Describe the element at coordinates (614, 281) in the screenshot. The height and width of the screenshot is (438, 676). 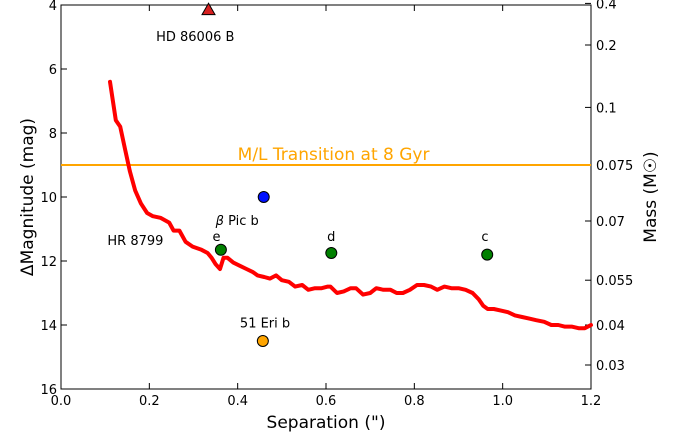
I see `right-tick-label: 0.055` at that location.